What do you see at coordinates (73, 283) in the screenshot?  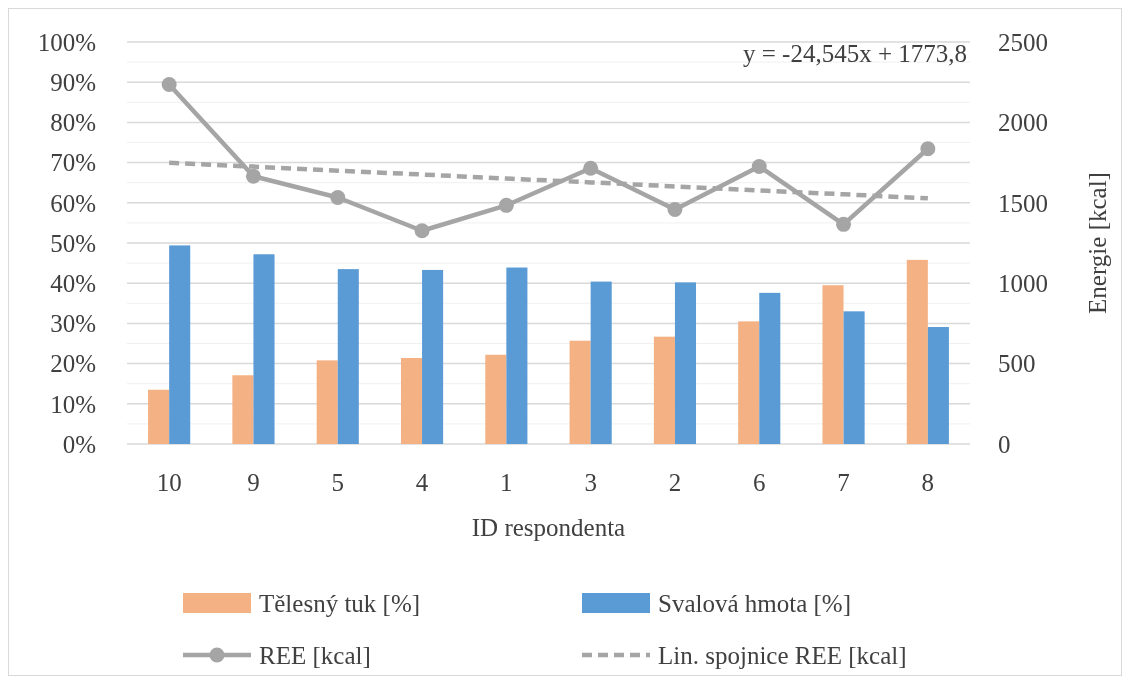 I see `y-tick-label: 40%` at bounding box center [73, 283].